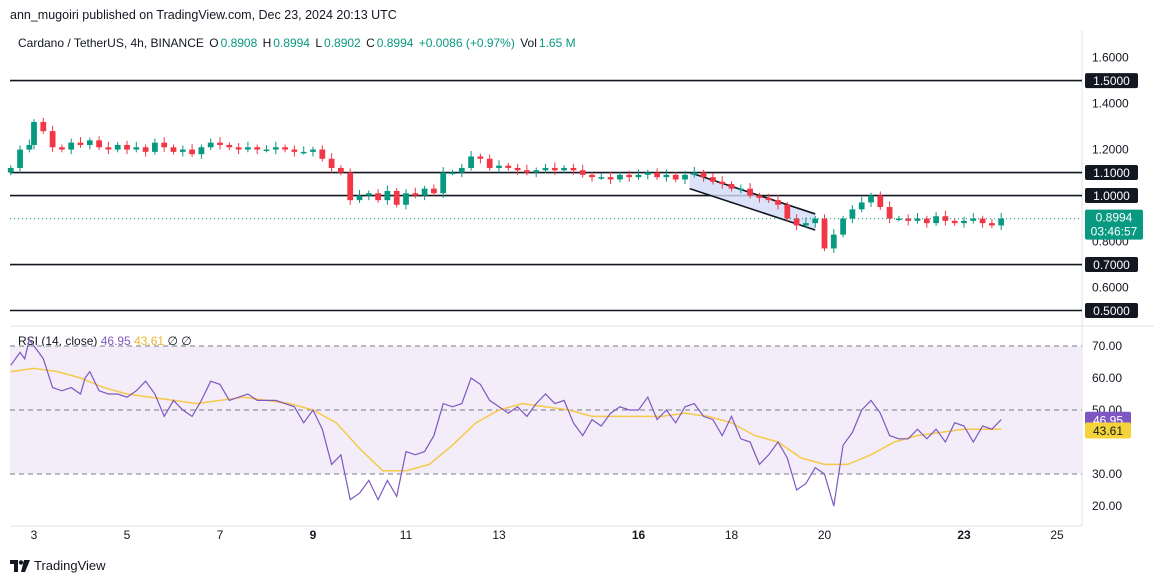 The width and height of the screenshot is (1154, 583). I want to click on price-tick-label: 0.6000, so click(1110, 288).